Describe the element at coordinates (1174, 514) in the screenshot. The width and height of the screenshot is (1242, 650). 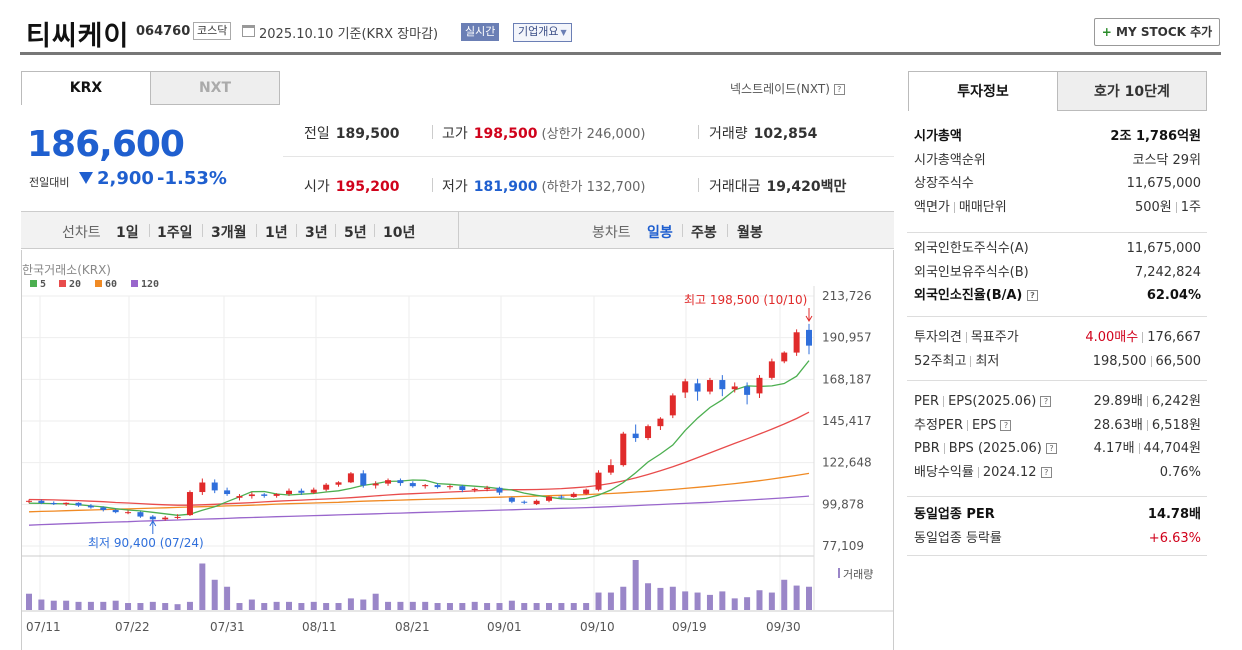
I see `info-value: 14.78배` at that location.